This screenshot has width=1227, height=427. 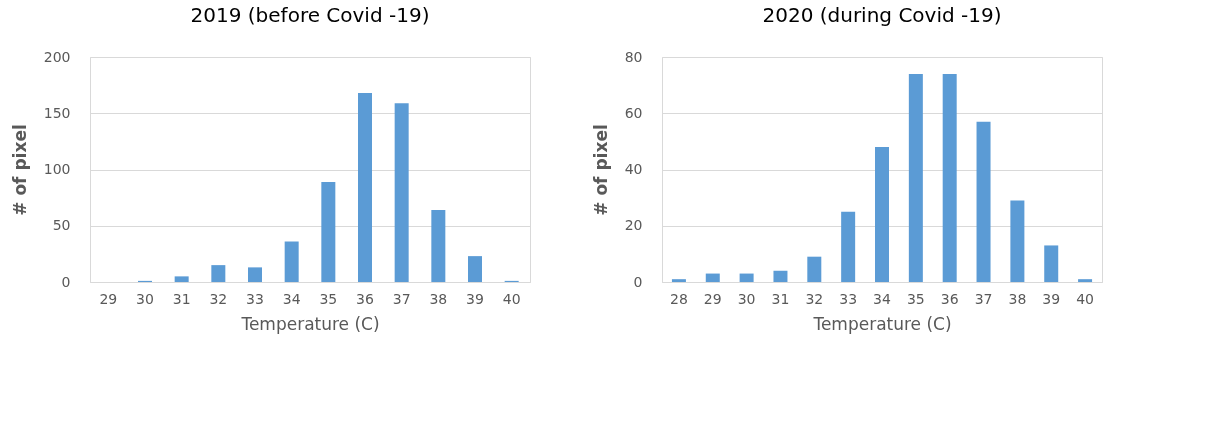 I want to click on y-tick-label: 150, so click(x=57, y=112).